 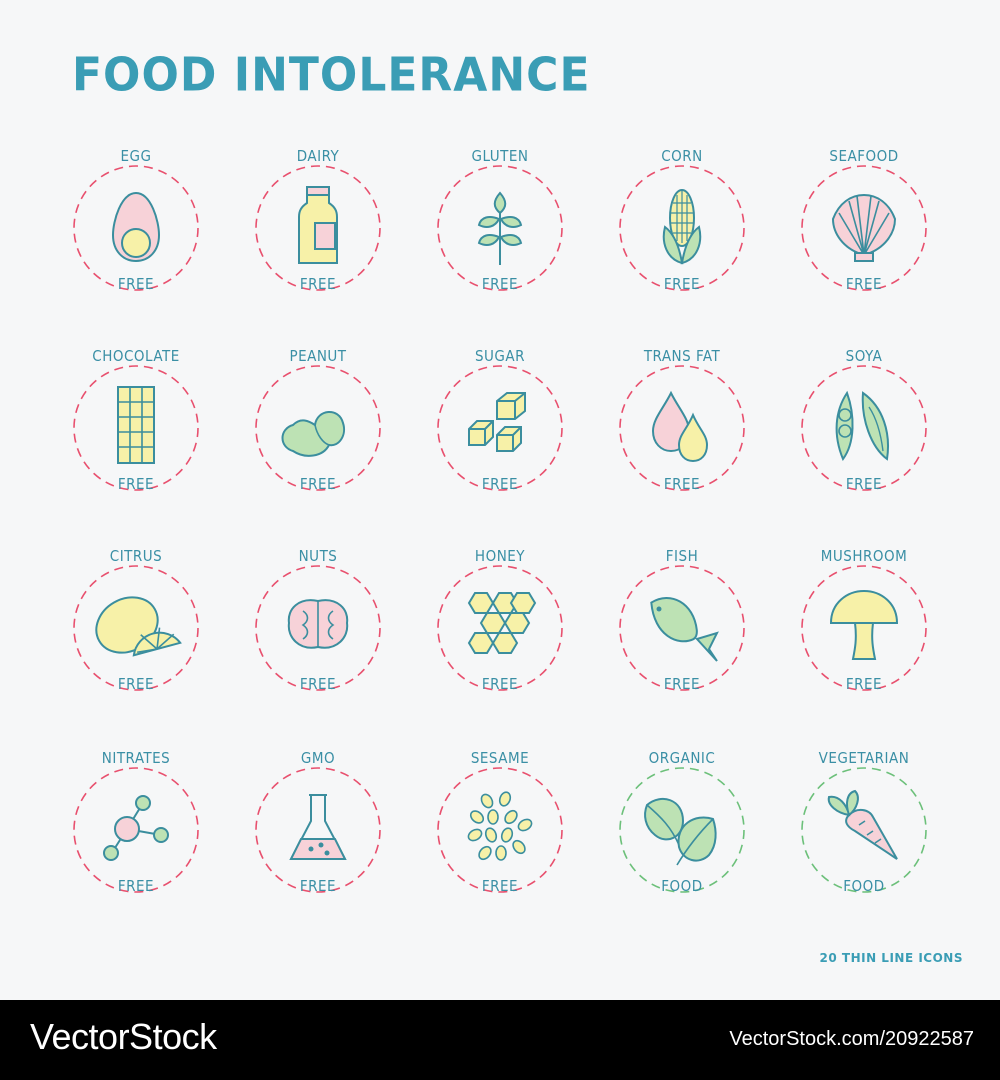 I want to click on badge-top-label: DAIRY, so click(x=318, y=156).